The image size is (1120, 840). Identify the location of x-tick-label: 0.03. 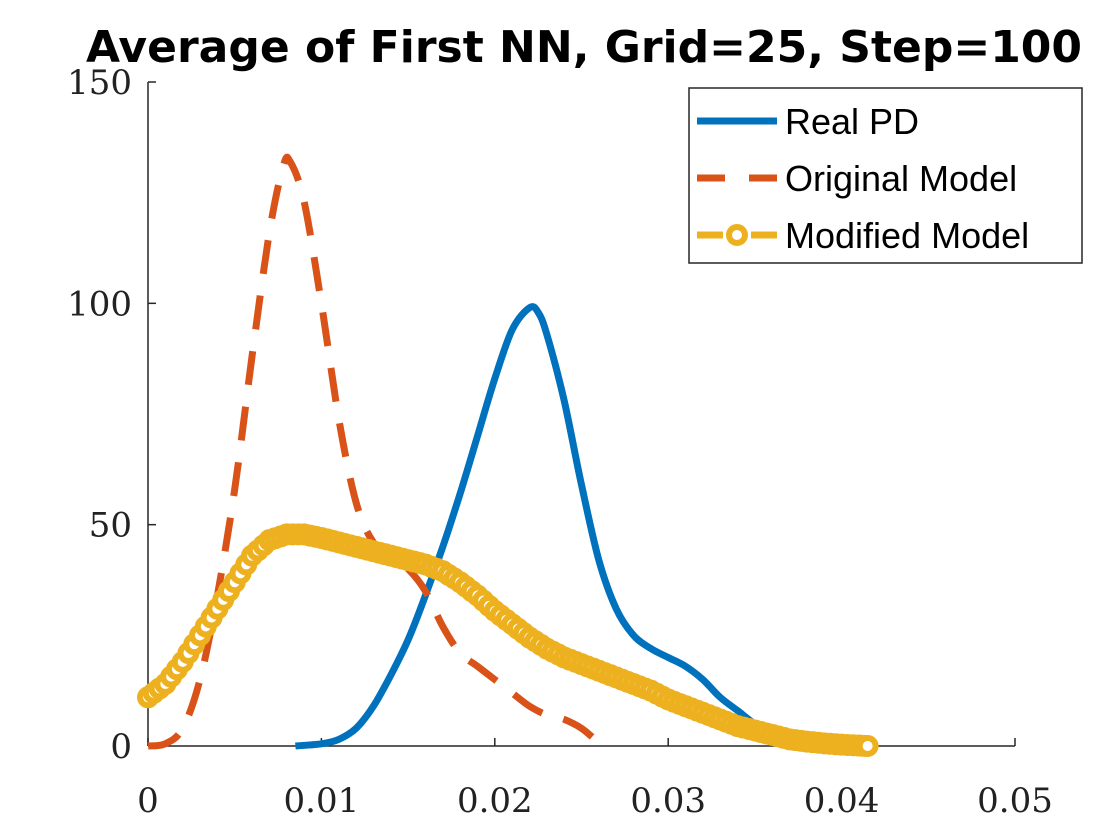
(668, 801).